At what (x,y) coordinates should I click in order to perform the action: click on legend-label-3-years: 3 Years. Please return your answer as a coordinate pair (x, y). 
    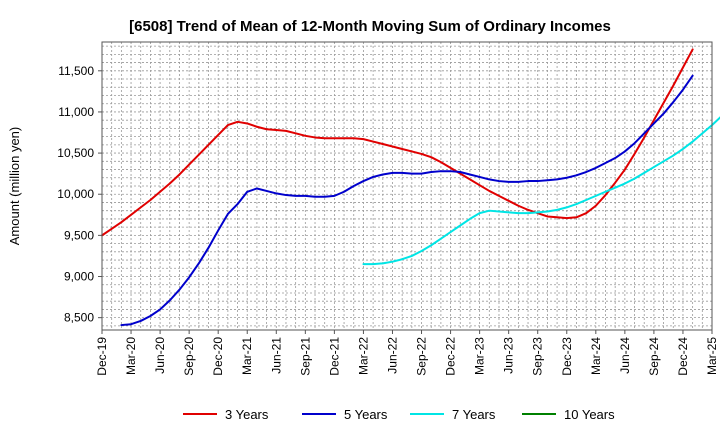
    Looking at the image, I should click on (247, 414).